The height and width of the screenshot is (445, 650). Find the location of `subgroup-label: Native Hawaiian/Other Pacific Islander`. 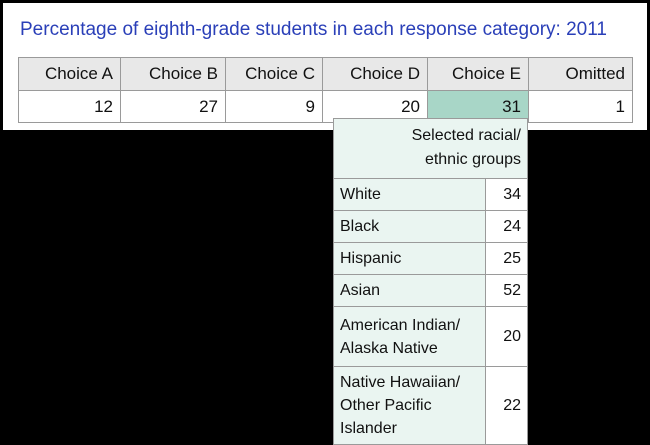

subgroup-label: Native Hawaiian/Other Pacific Islander is located at coordinates (409, 405).